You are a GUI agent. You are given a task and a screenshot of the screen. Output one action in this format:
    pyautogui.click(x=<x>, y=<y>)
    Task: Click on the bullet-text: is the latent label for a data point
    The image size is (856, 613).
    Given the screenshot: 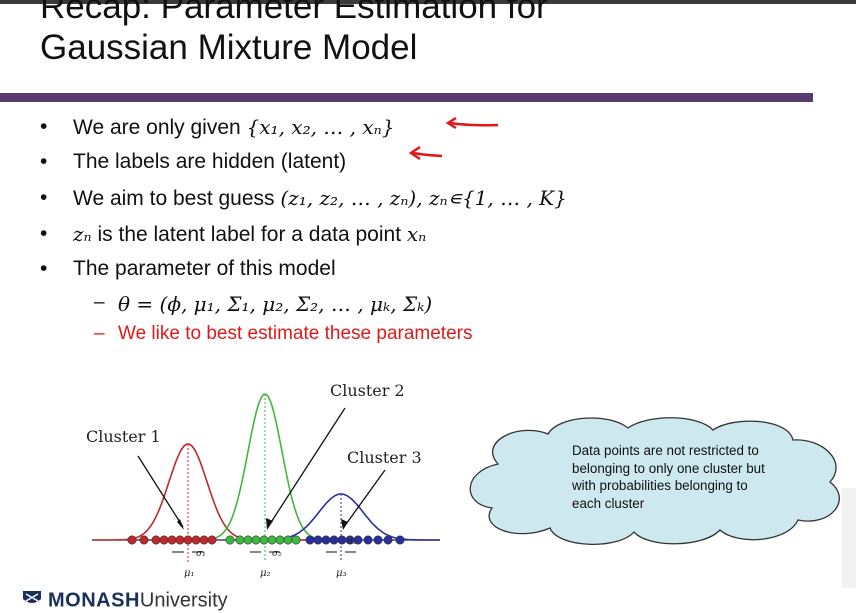 What is the action you would take?
    pyautogui.click(x=249, y=234)
    